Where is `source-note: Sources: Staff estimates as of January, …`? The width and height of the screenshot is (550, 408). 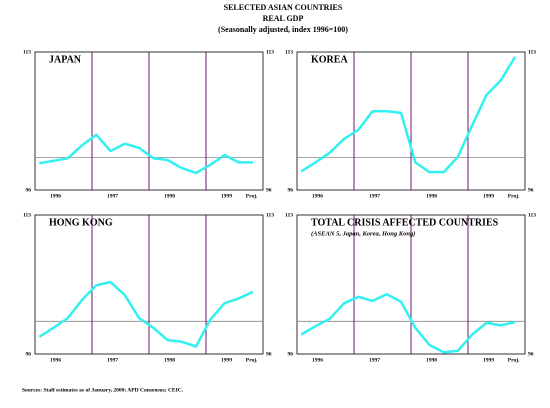 source-note: Sources: Staff estimates as of January, … is located at coordinates (103, 390).